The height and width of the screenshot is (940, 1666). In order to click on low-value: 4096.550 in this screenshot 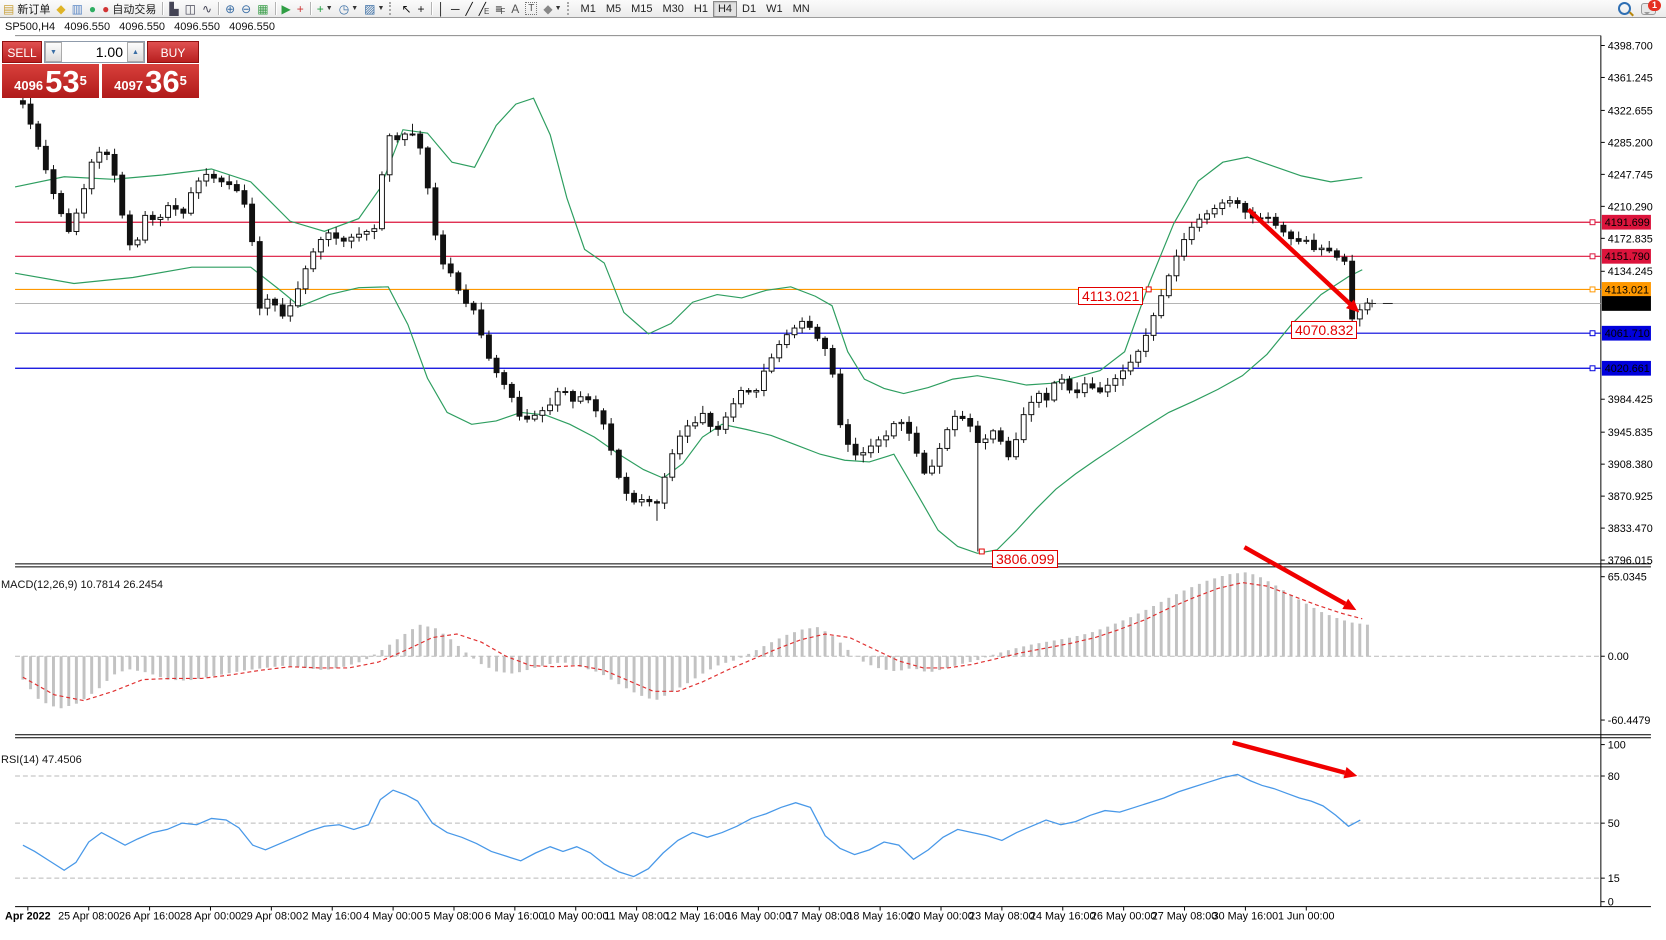, I will do `click(197, 27)`.